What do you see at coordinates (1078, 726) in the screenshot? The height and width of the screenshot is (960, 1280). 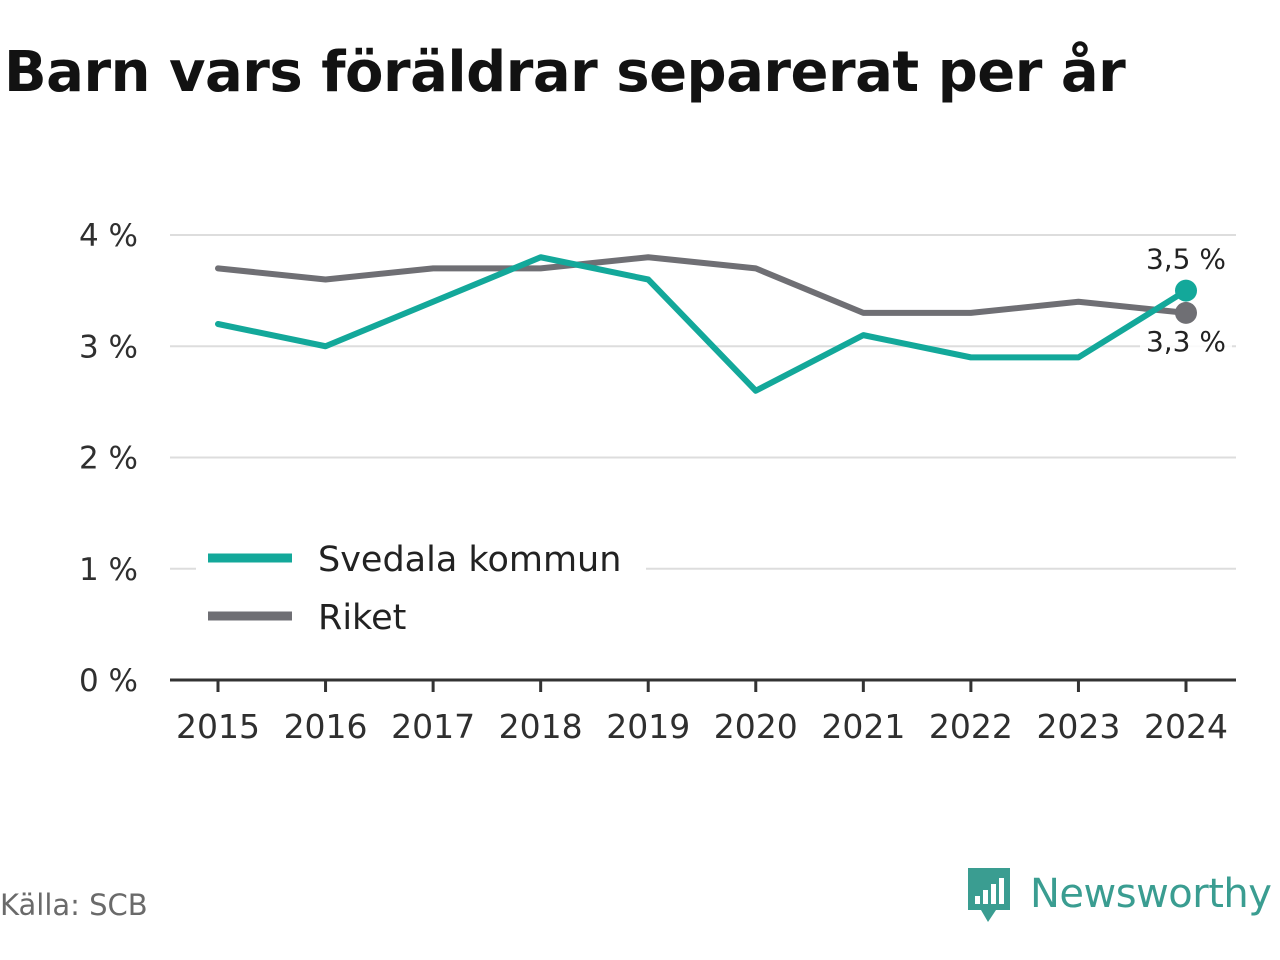 I see `x-tick-label: 2023` at bounding box center [1078, 726].